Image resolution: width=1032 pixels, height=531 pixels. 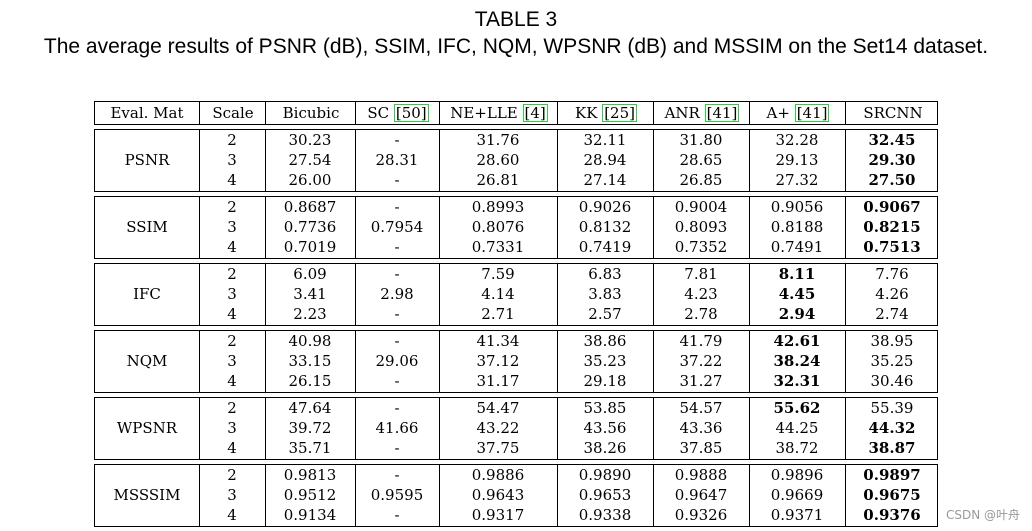 What do you see at coordinates (516, 428) in the screenshot?
I see `table-row: 3 39.72 41.66 43.22 43.56 43.36 44.25 44.32` at bounding box center [516, 428].